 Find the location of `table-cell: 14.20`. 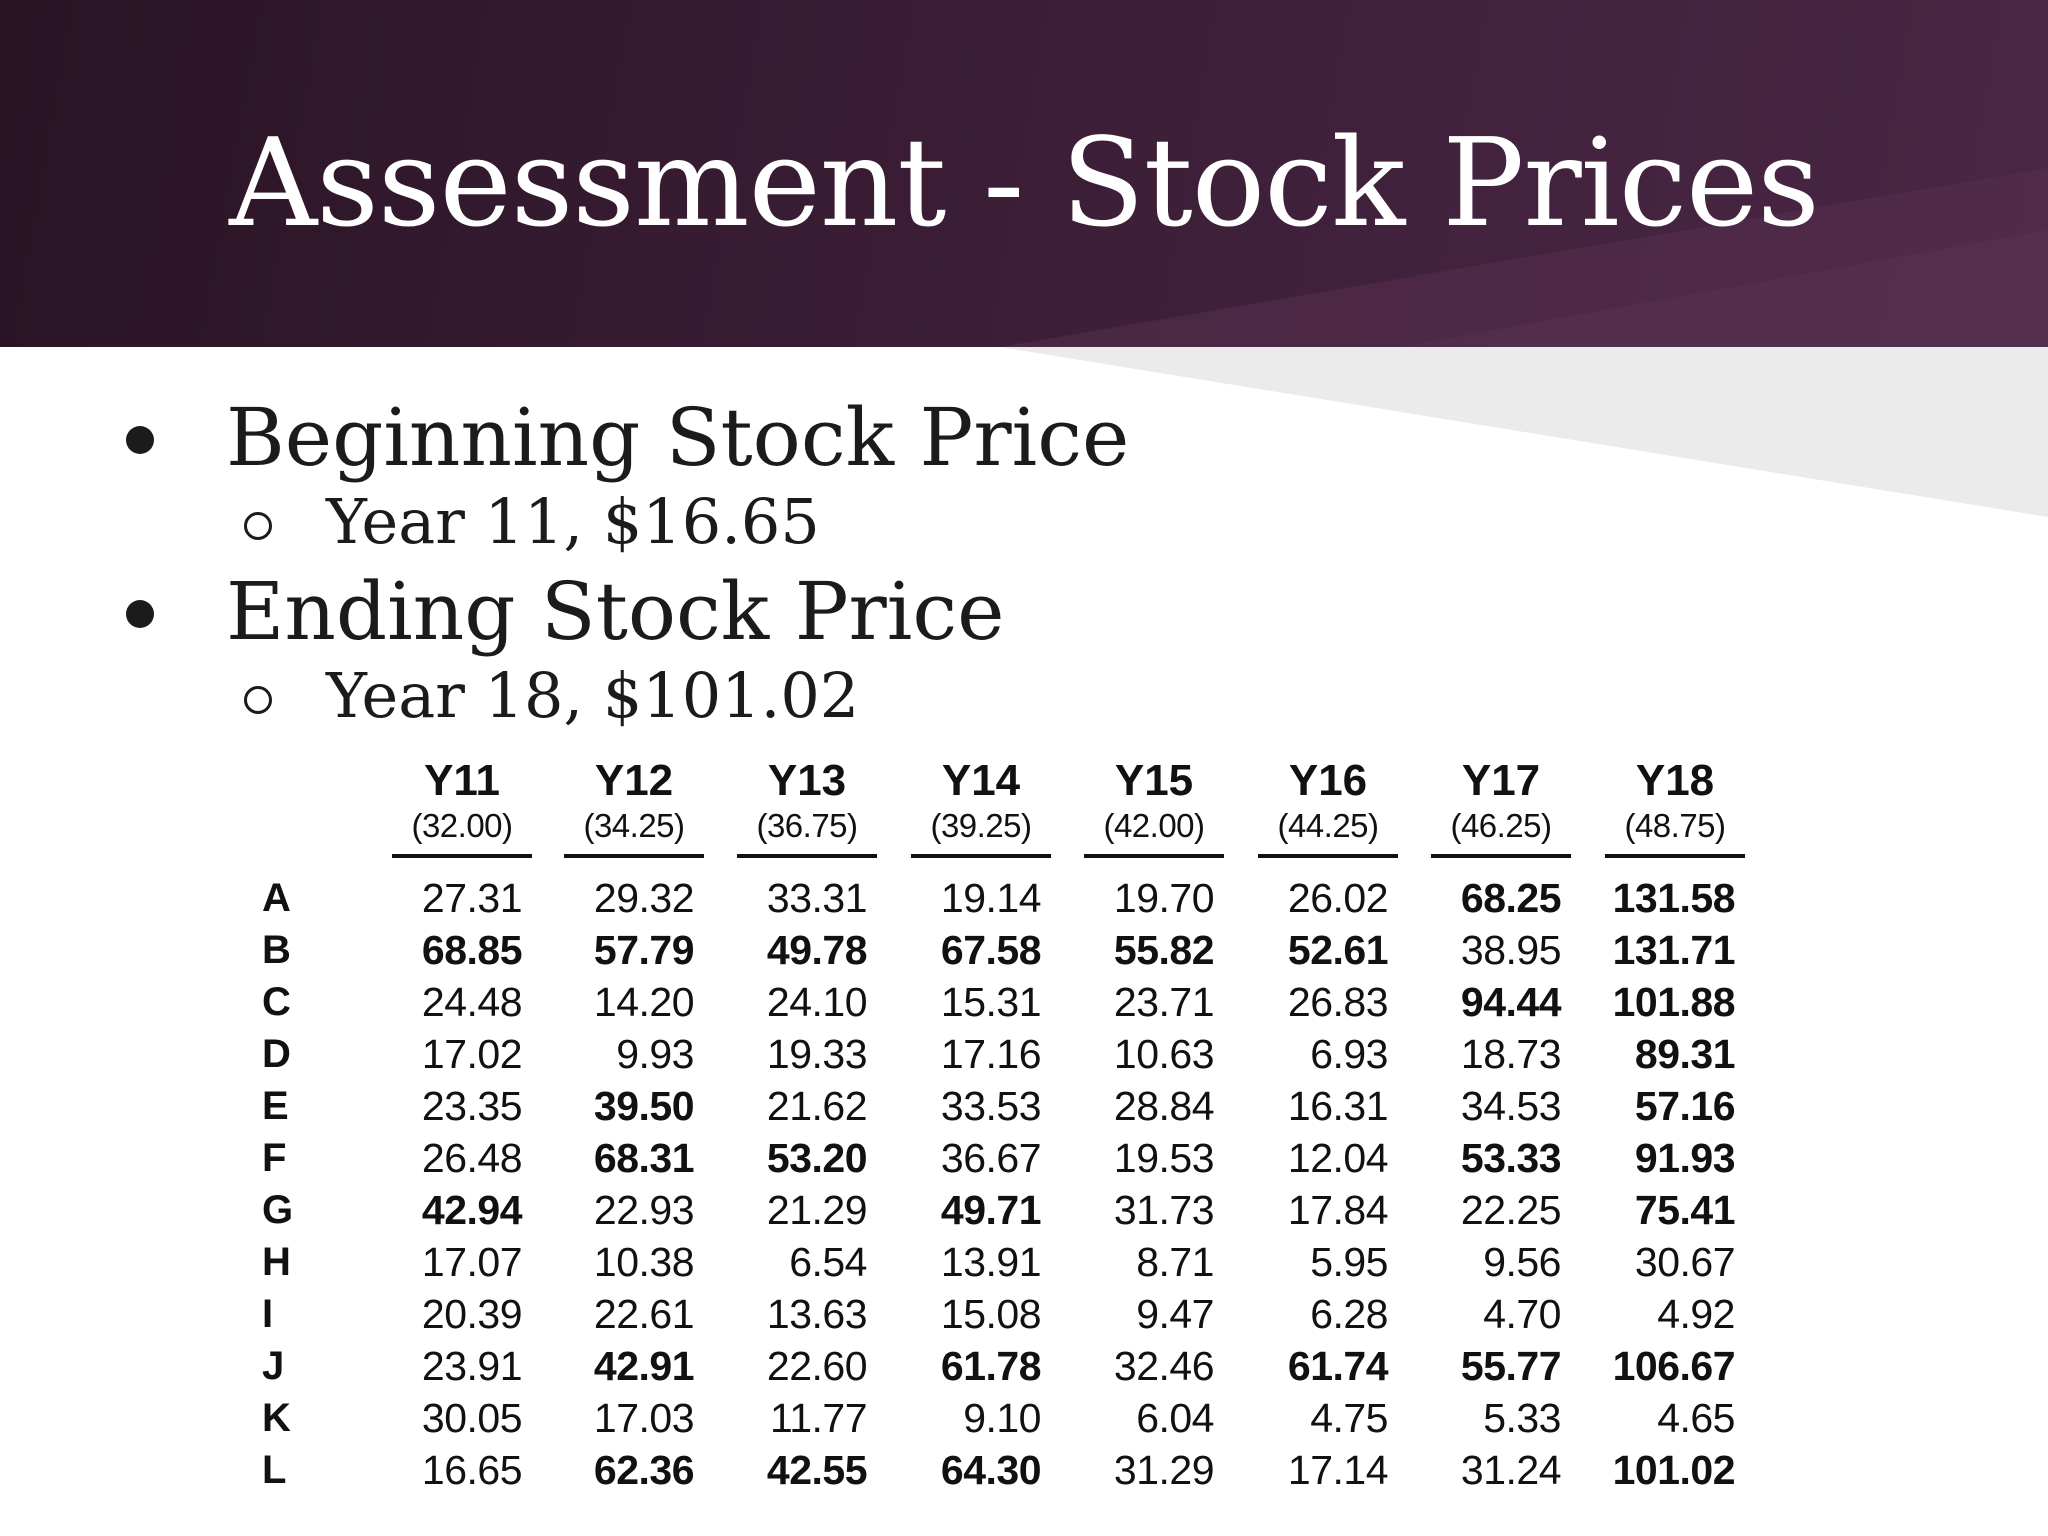

table-cell: 14.20 is located at coordinates (644, 1002).